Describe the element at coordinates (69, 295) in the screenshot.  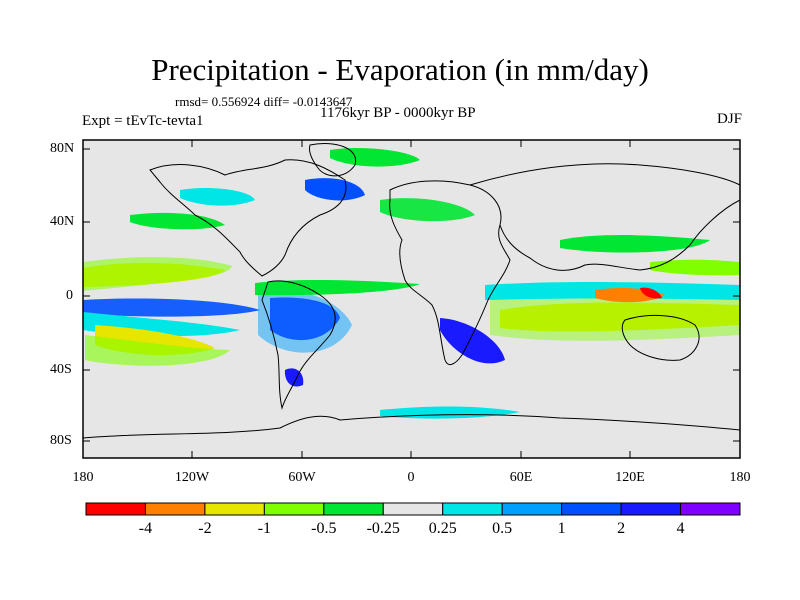
I see `lat-label-0: 0` at that location.